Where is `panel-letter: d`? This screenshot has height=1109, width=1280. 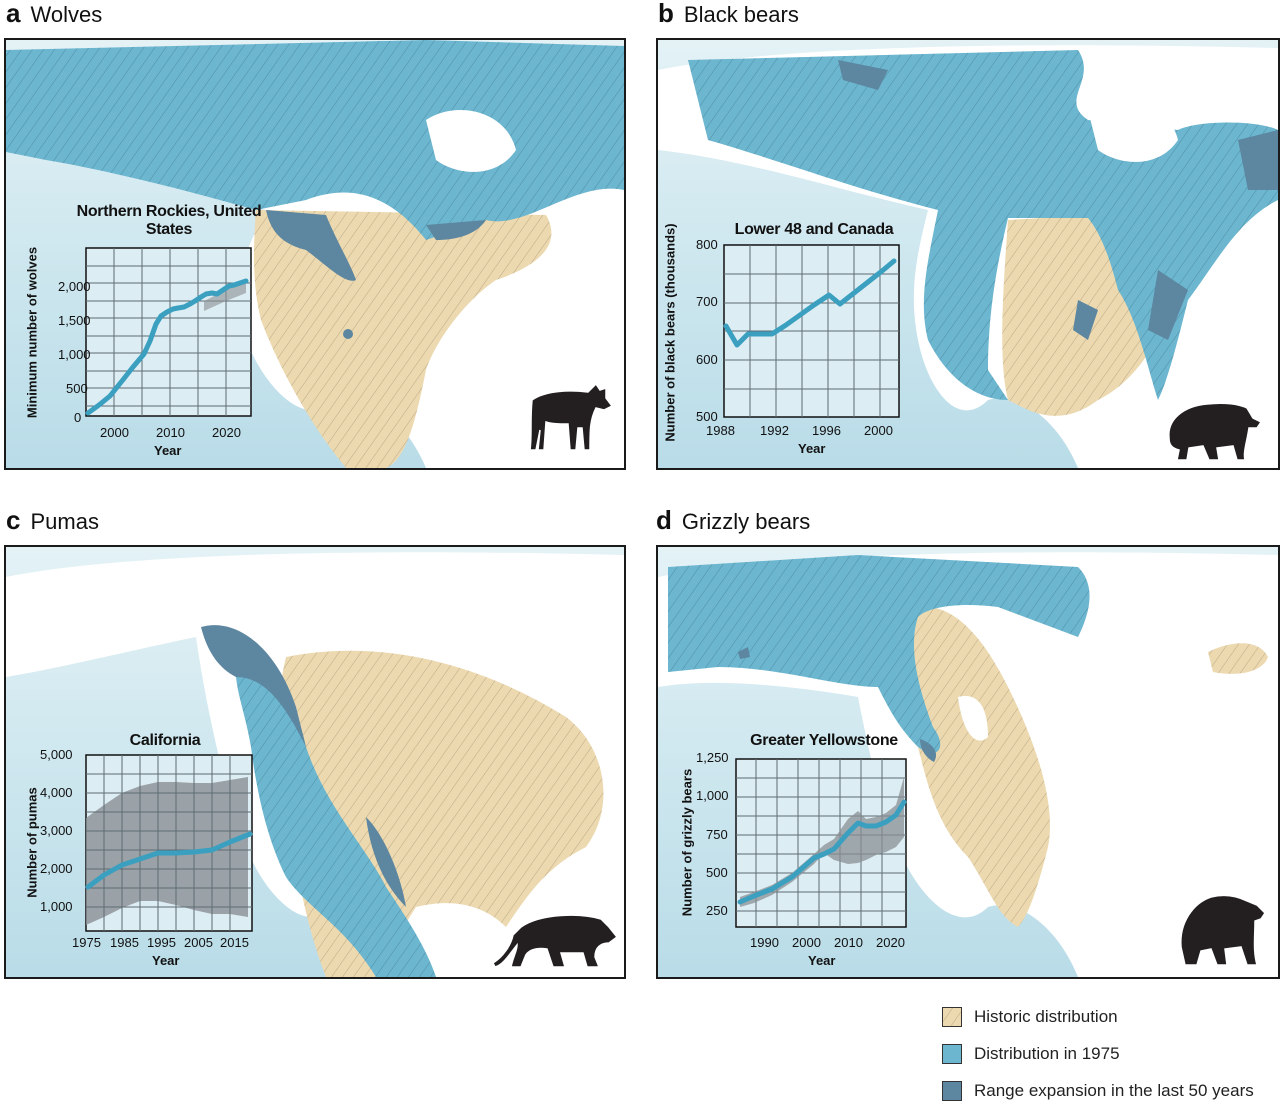 panel-letter: d is located at coordinates (664, 520).